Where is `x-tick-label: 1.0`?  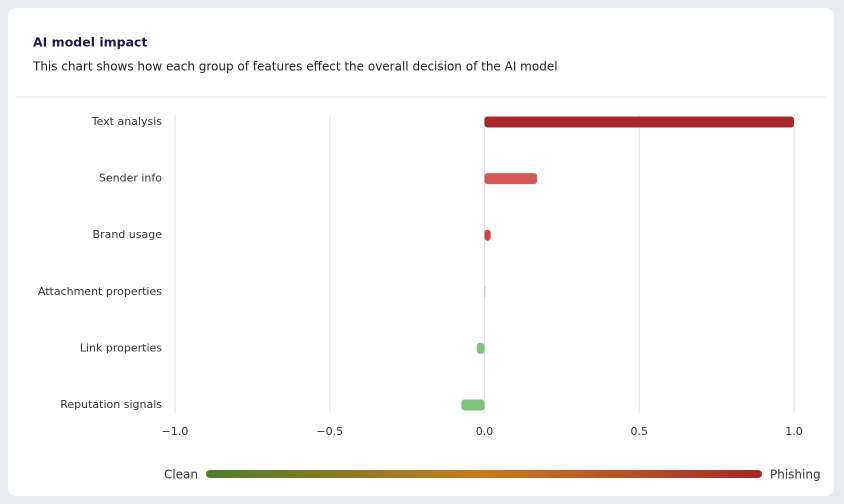
x-tick-label: 1.0 is located at coordinates (794, 431).